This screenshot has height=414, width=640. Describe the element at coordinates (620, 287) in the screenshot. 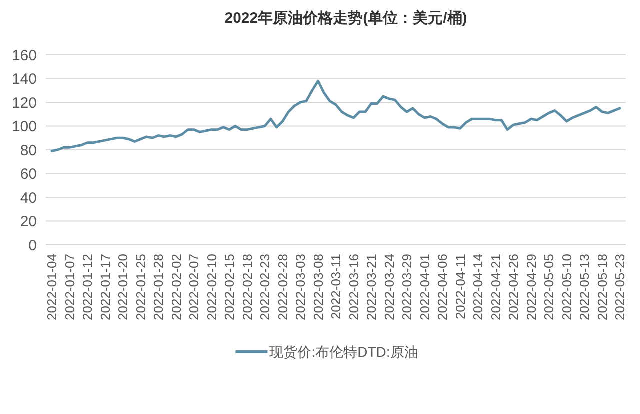

I see `x-tick-label: 2022-05-23` at that location.